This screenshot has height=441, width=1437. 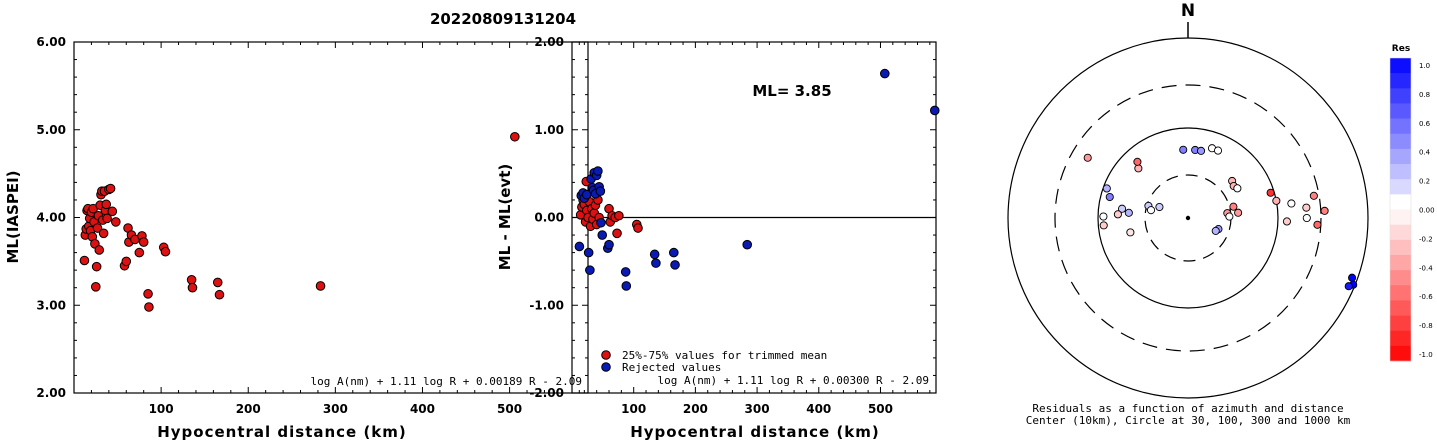 I want to click on x-tick-label: 500, so click(x=509, y=409).